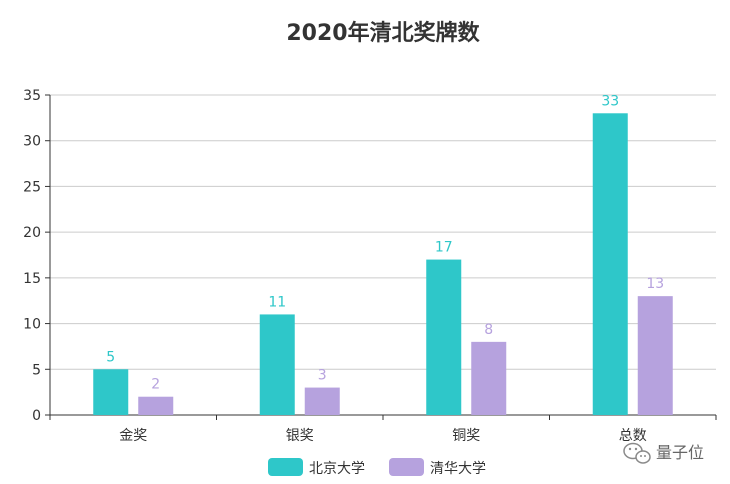  Describe the element at coordinates (680, 452) in the screenshot. I see `watermark-text: 量子位` at that location.